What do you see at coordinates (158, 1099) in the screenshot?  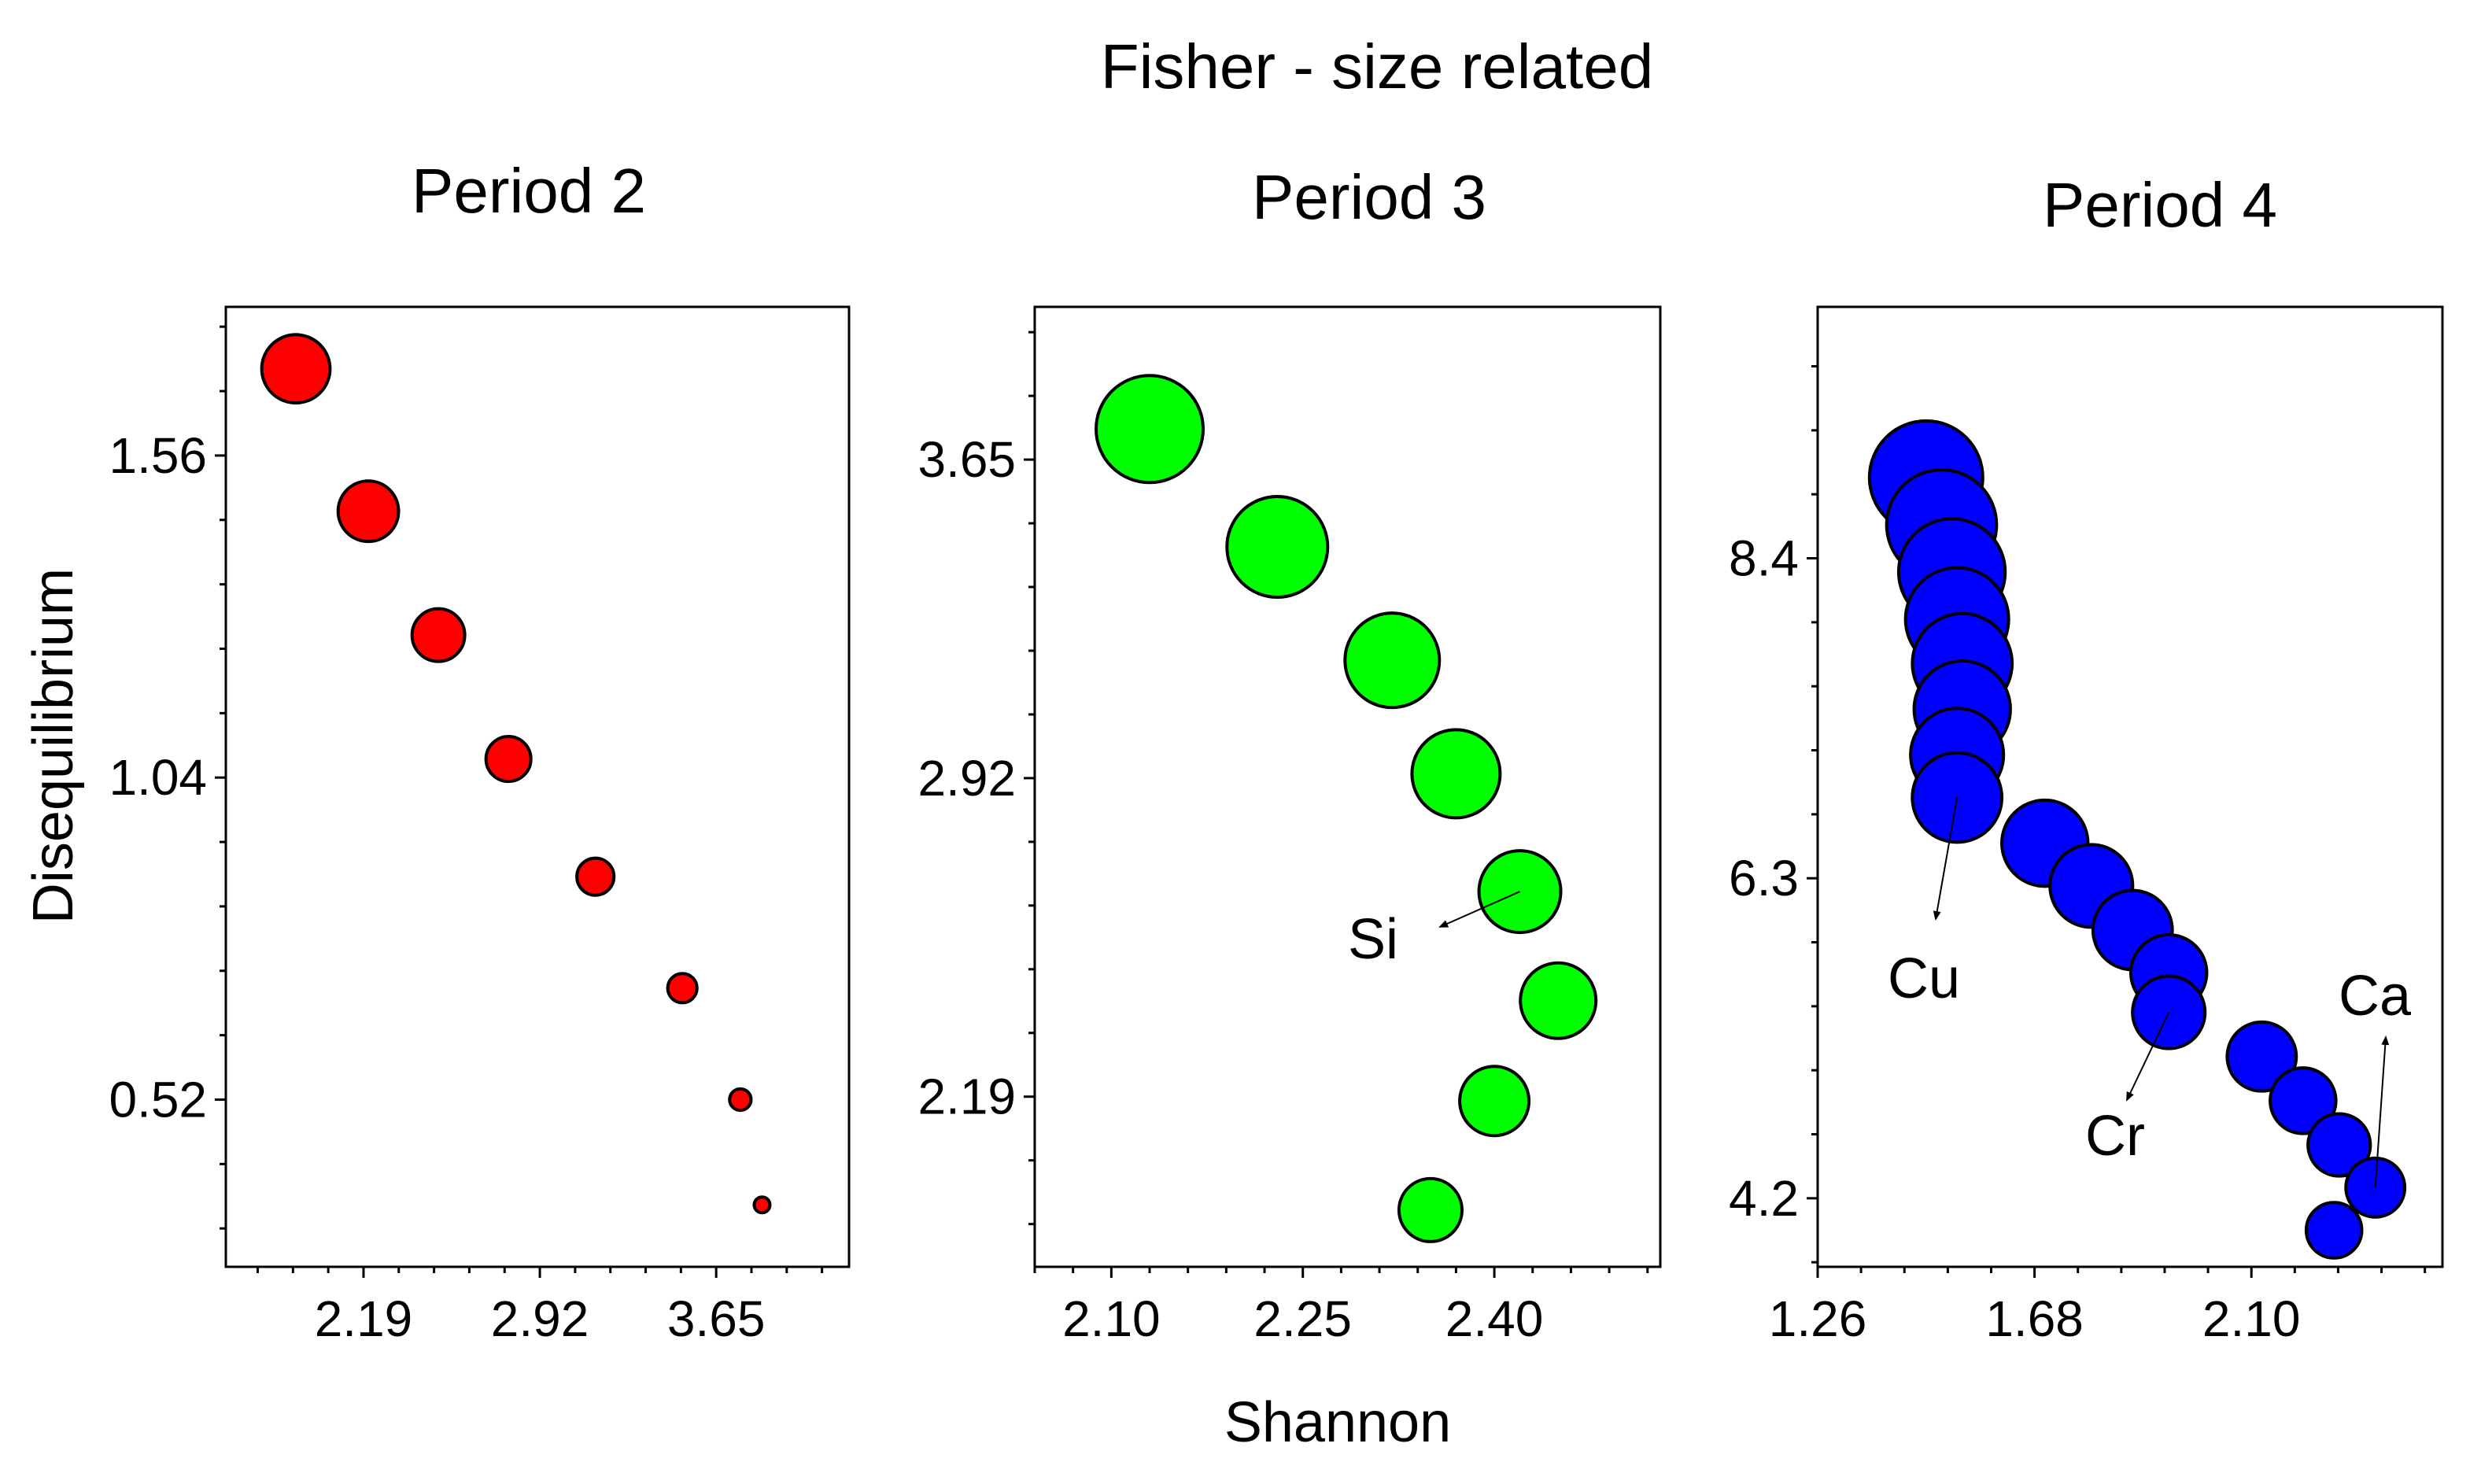 I see `y-tick-label: 0.52` at bounding box center [158, 1099].